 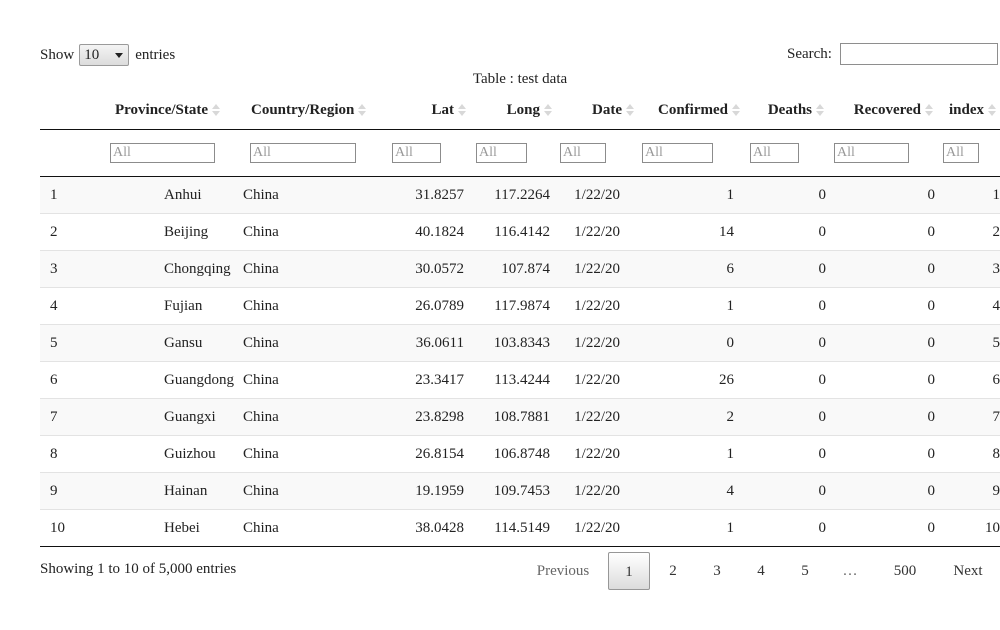 I want to click on pagination-previous: Previous, so click(x=563, y=571).